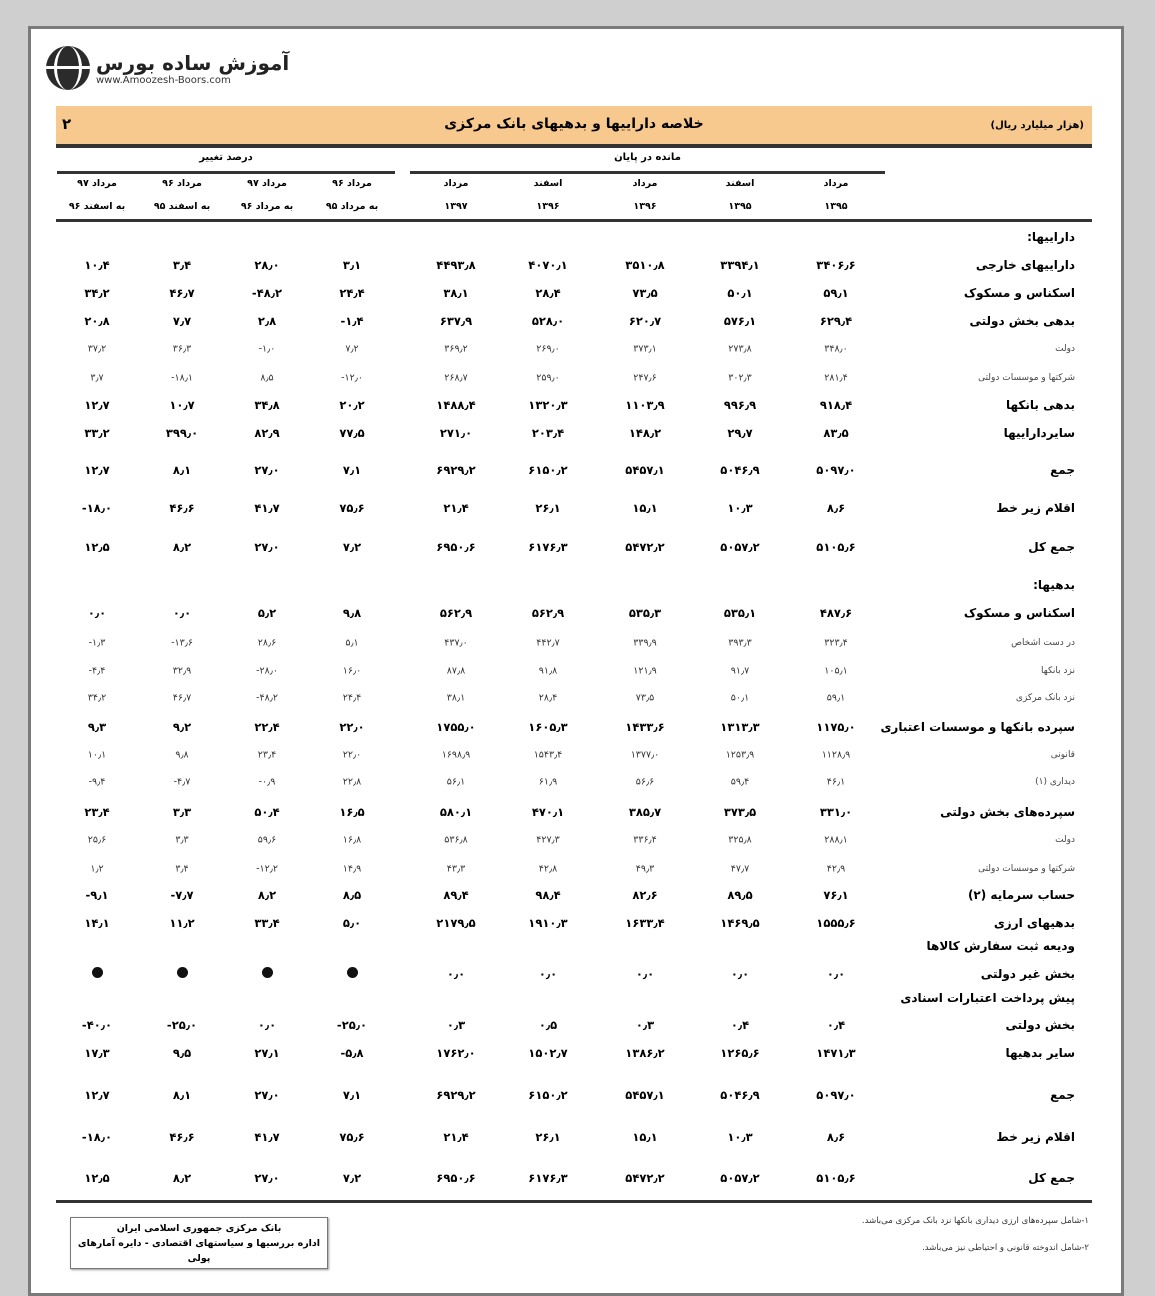  I want to click on table-cell: -۵٫۸, so click(352, 1053).